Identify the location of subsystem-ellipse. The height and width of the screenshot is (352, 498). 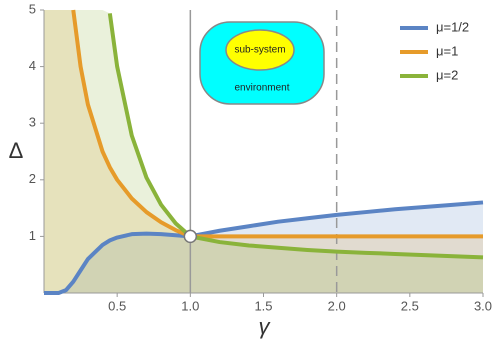
(260, 50).